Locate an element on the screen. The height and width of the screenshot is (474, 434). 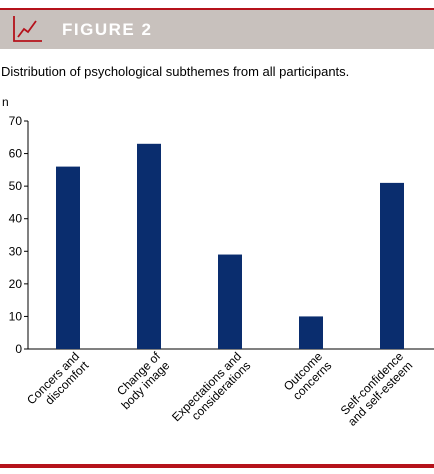
y-tick-label: 60 is located at coordinates (16, 154).